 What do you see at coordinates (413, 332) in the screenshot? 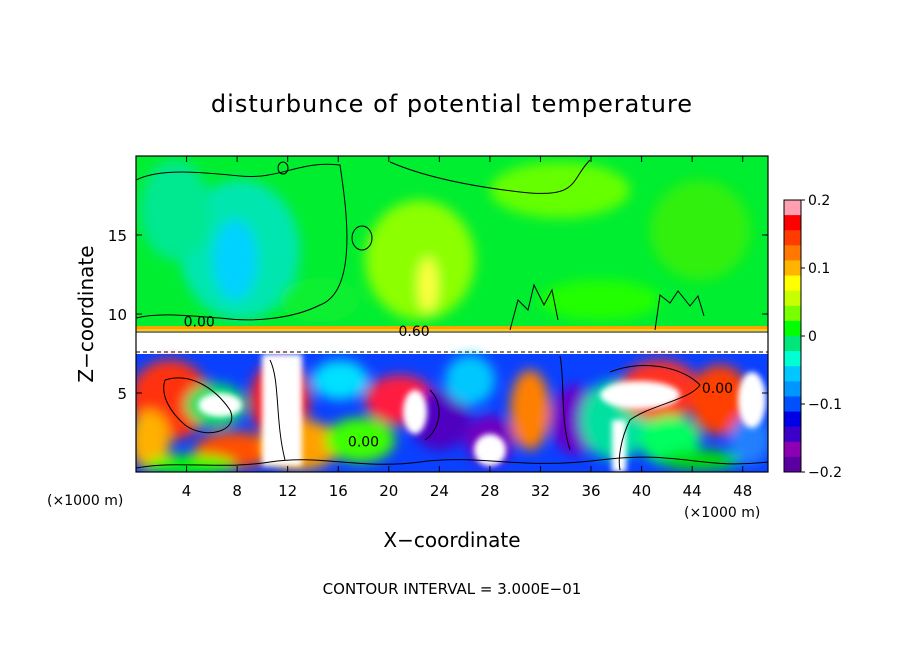
I see `contour-label: 0.60` at bounding box center [413, 332].